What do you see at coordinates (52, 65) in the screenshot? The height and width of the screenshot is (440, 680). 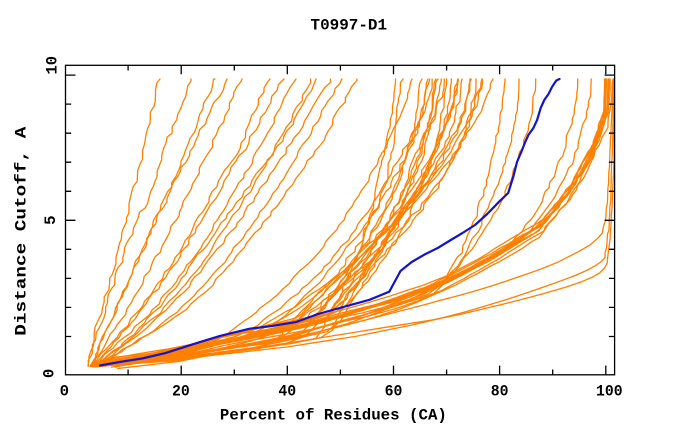 I see `svg-text: 10` at bounding box center [52, 65].